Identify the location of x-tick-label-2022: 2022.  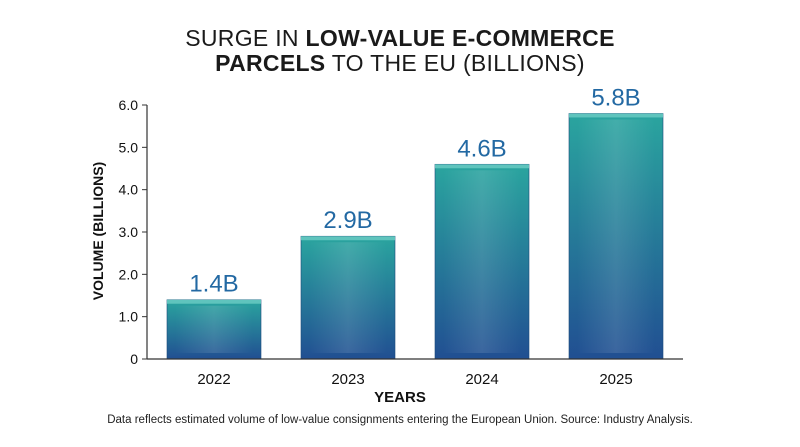
(213, 379).